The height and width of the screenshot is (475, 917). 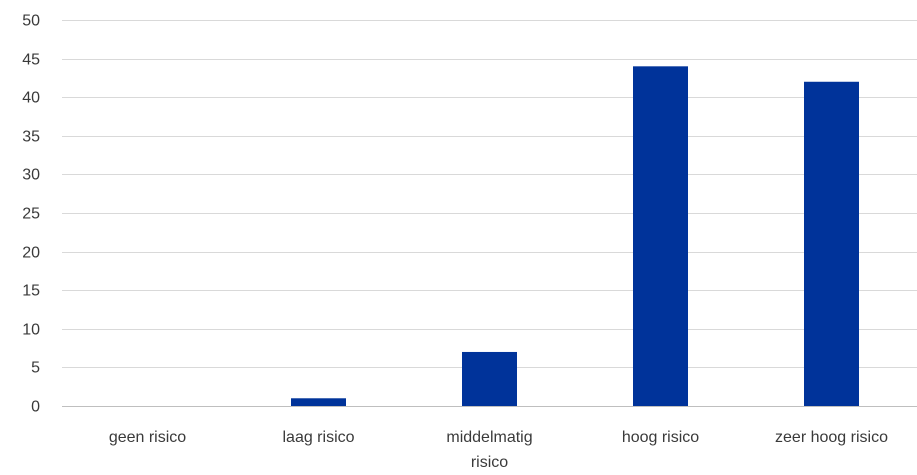 I want to click on y-tick-label: 35, so click(x=31, y=137).